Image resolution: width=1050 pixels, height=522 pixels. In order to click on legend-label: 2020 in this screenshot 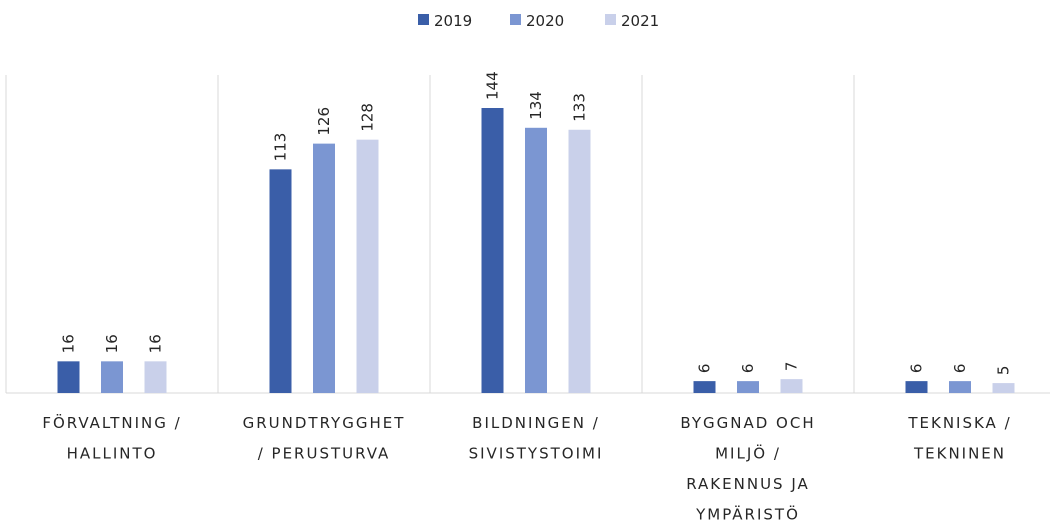, I will do `click(545, 21)`.